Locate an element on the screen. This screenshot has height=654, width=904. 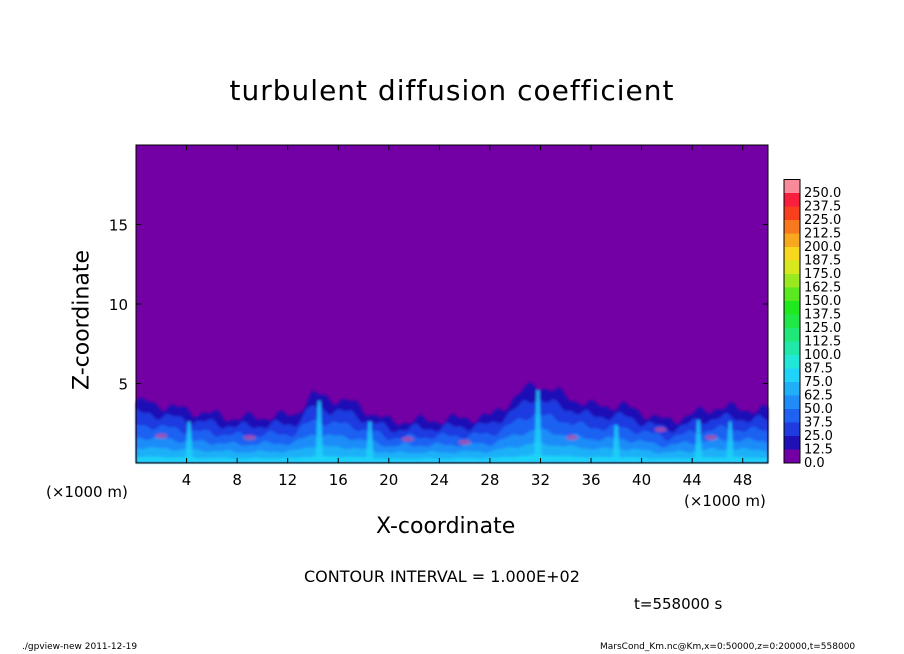
colorbar-label: 250.0 is located at coordinates (822, 193).